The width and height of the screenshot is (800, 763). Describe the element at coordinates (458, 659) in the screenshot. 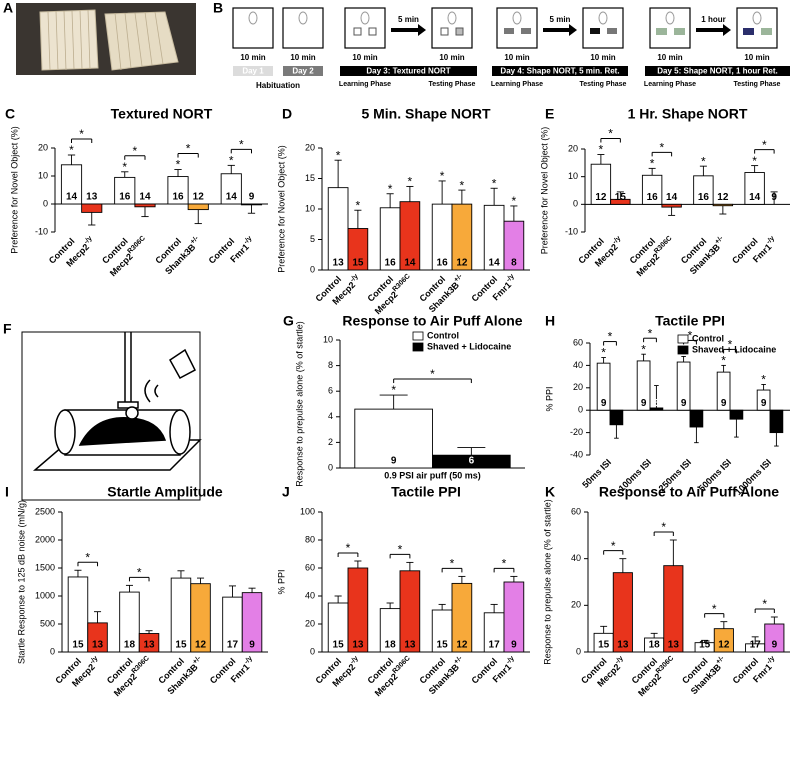

I see `category-superscript: +/-` at that location.